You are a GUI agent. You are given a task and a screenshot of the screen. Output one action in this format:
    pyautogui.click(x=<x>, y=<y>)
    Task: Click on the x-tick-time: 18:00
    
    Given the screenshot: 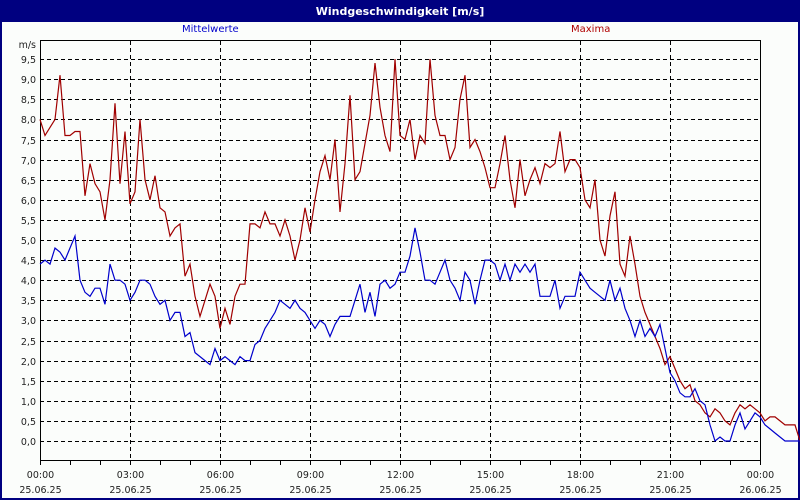 What is the action you would take?
    pyautogui.click(x=580, y=475)
    